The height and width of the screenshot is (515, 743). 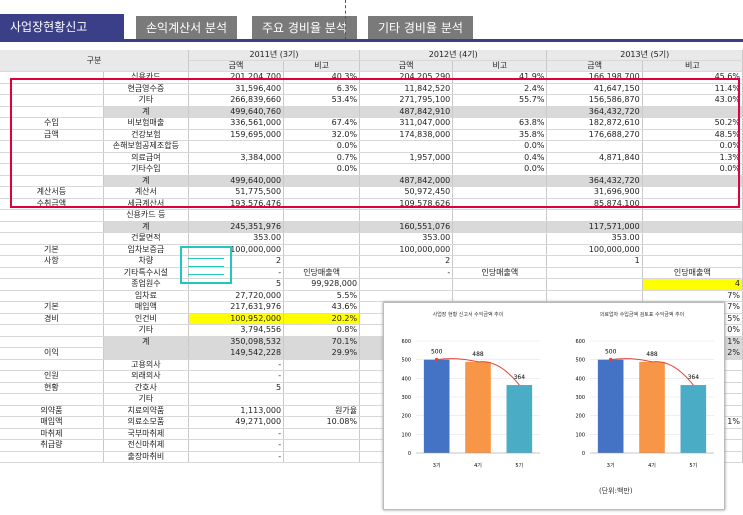 I want to click on table-row: 종업원수 5 99,928,000 4, so click(x=371, y=284).